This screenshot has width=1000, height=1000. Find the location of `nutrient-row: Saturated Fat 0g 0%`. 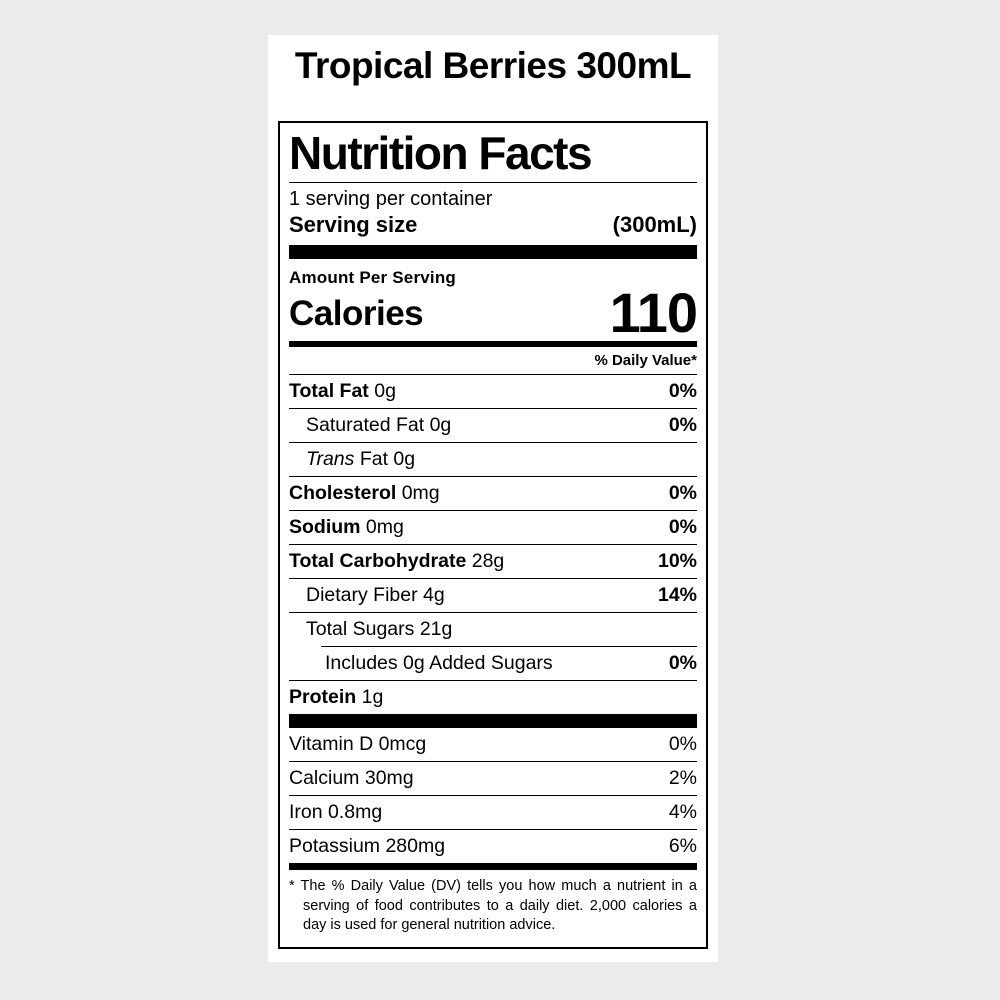

nutrient-row: Saturated Fat 0g 0% is located at coordinates (493, 425).